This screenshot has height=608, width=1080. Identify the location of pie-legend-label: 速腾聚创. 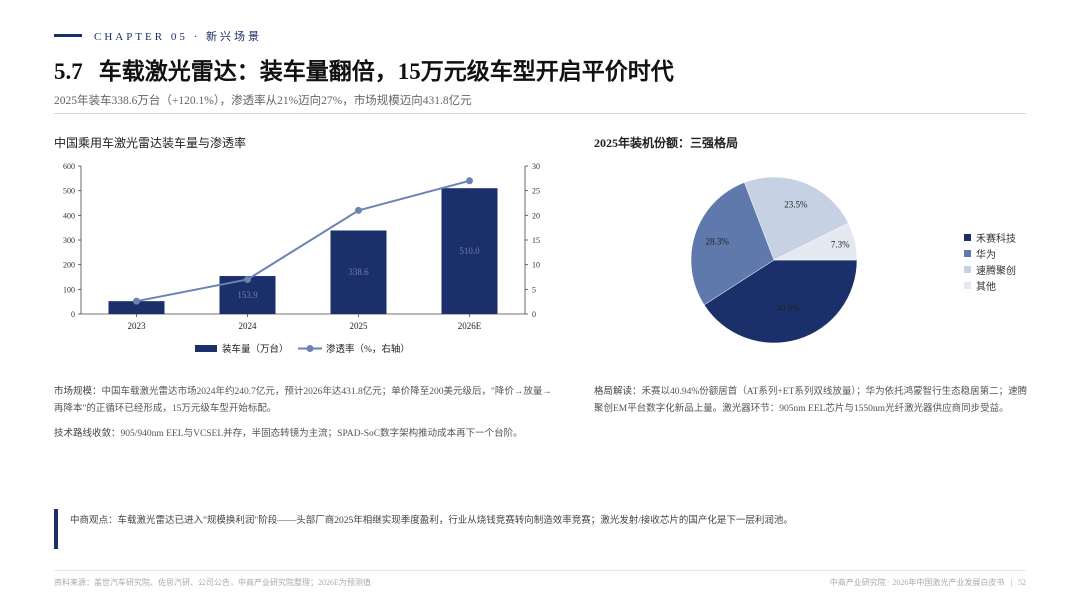
(996, 271).